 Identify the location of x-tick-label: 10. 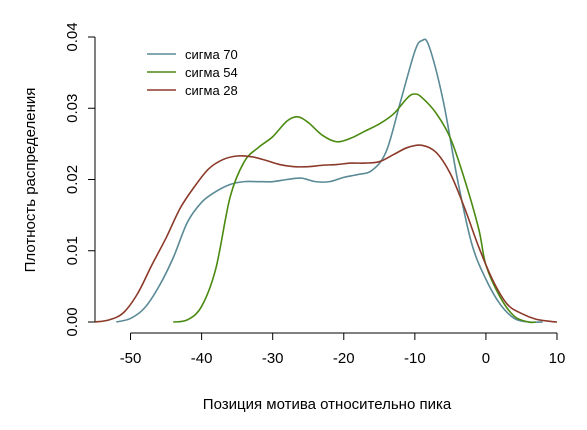
(557, 358).